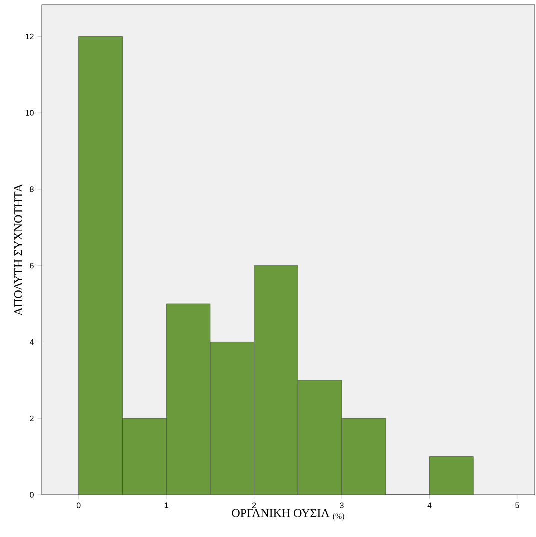 The width and height of the screenshot is (536, 537). Describe the element at coordinates (288, 515) in the screenshot. I see `x-axis-title: ΟΡΓΑΝΙΚΗ ΟΥΣΙΑ $_{(%)}$` at that location.